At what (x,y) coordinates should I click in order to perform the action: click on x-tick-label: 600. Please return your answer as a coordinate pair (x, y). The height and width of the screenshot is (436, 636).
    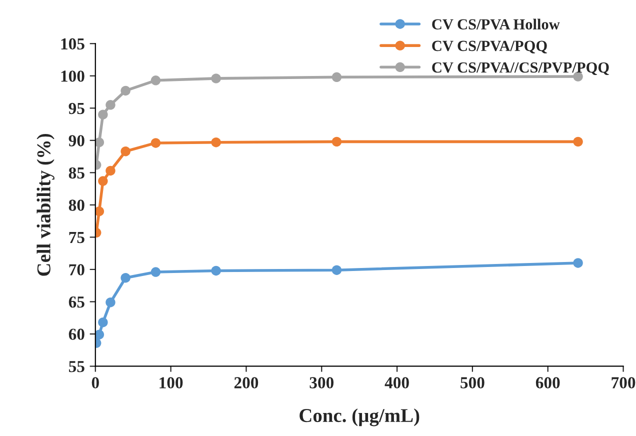
    Looking at the image, I should click on (548, 382).